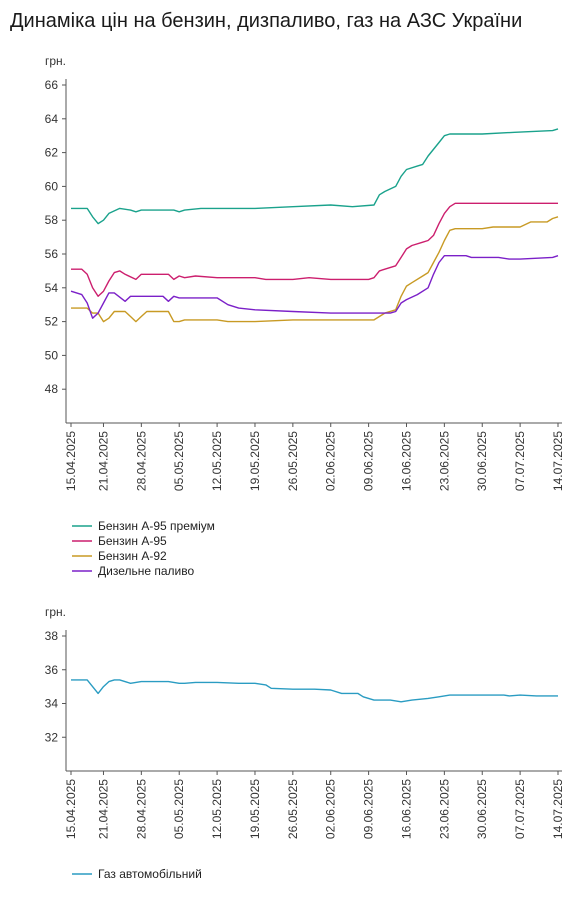 Image resolution: width=587 pixels, height=904 pixels. What do you see at coordinates (52, 636) in the screenshot?
I see `y-tick-label: 38` at bounding box center [52, 636].